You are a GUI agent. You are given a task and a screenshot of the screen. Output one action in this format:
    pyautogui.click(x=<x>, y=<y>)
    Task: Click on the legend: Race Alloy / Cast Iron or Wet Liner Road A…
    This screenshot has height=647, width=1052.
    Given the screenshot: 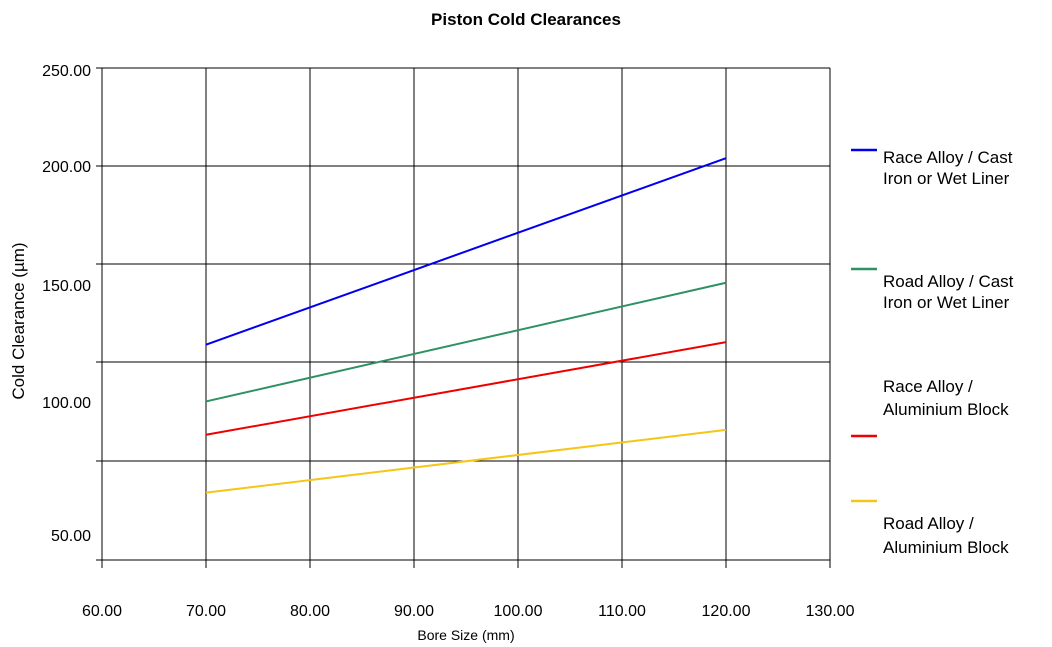 What is the action you would take?
    pyautogui.click(x=932, y=352)
    